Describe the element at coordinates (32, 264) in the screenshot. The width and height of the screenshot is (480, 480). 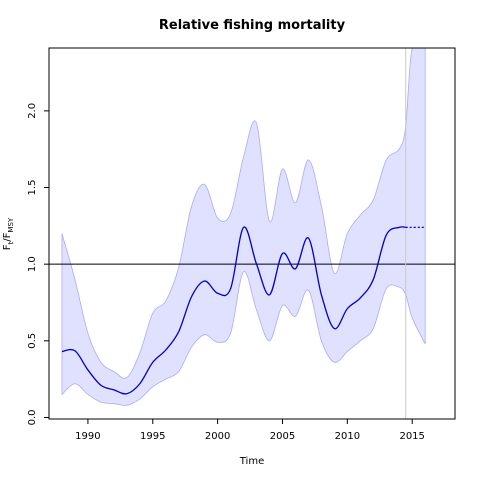
I see `y-tick-label: 1.0` at that location.